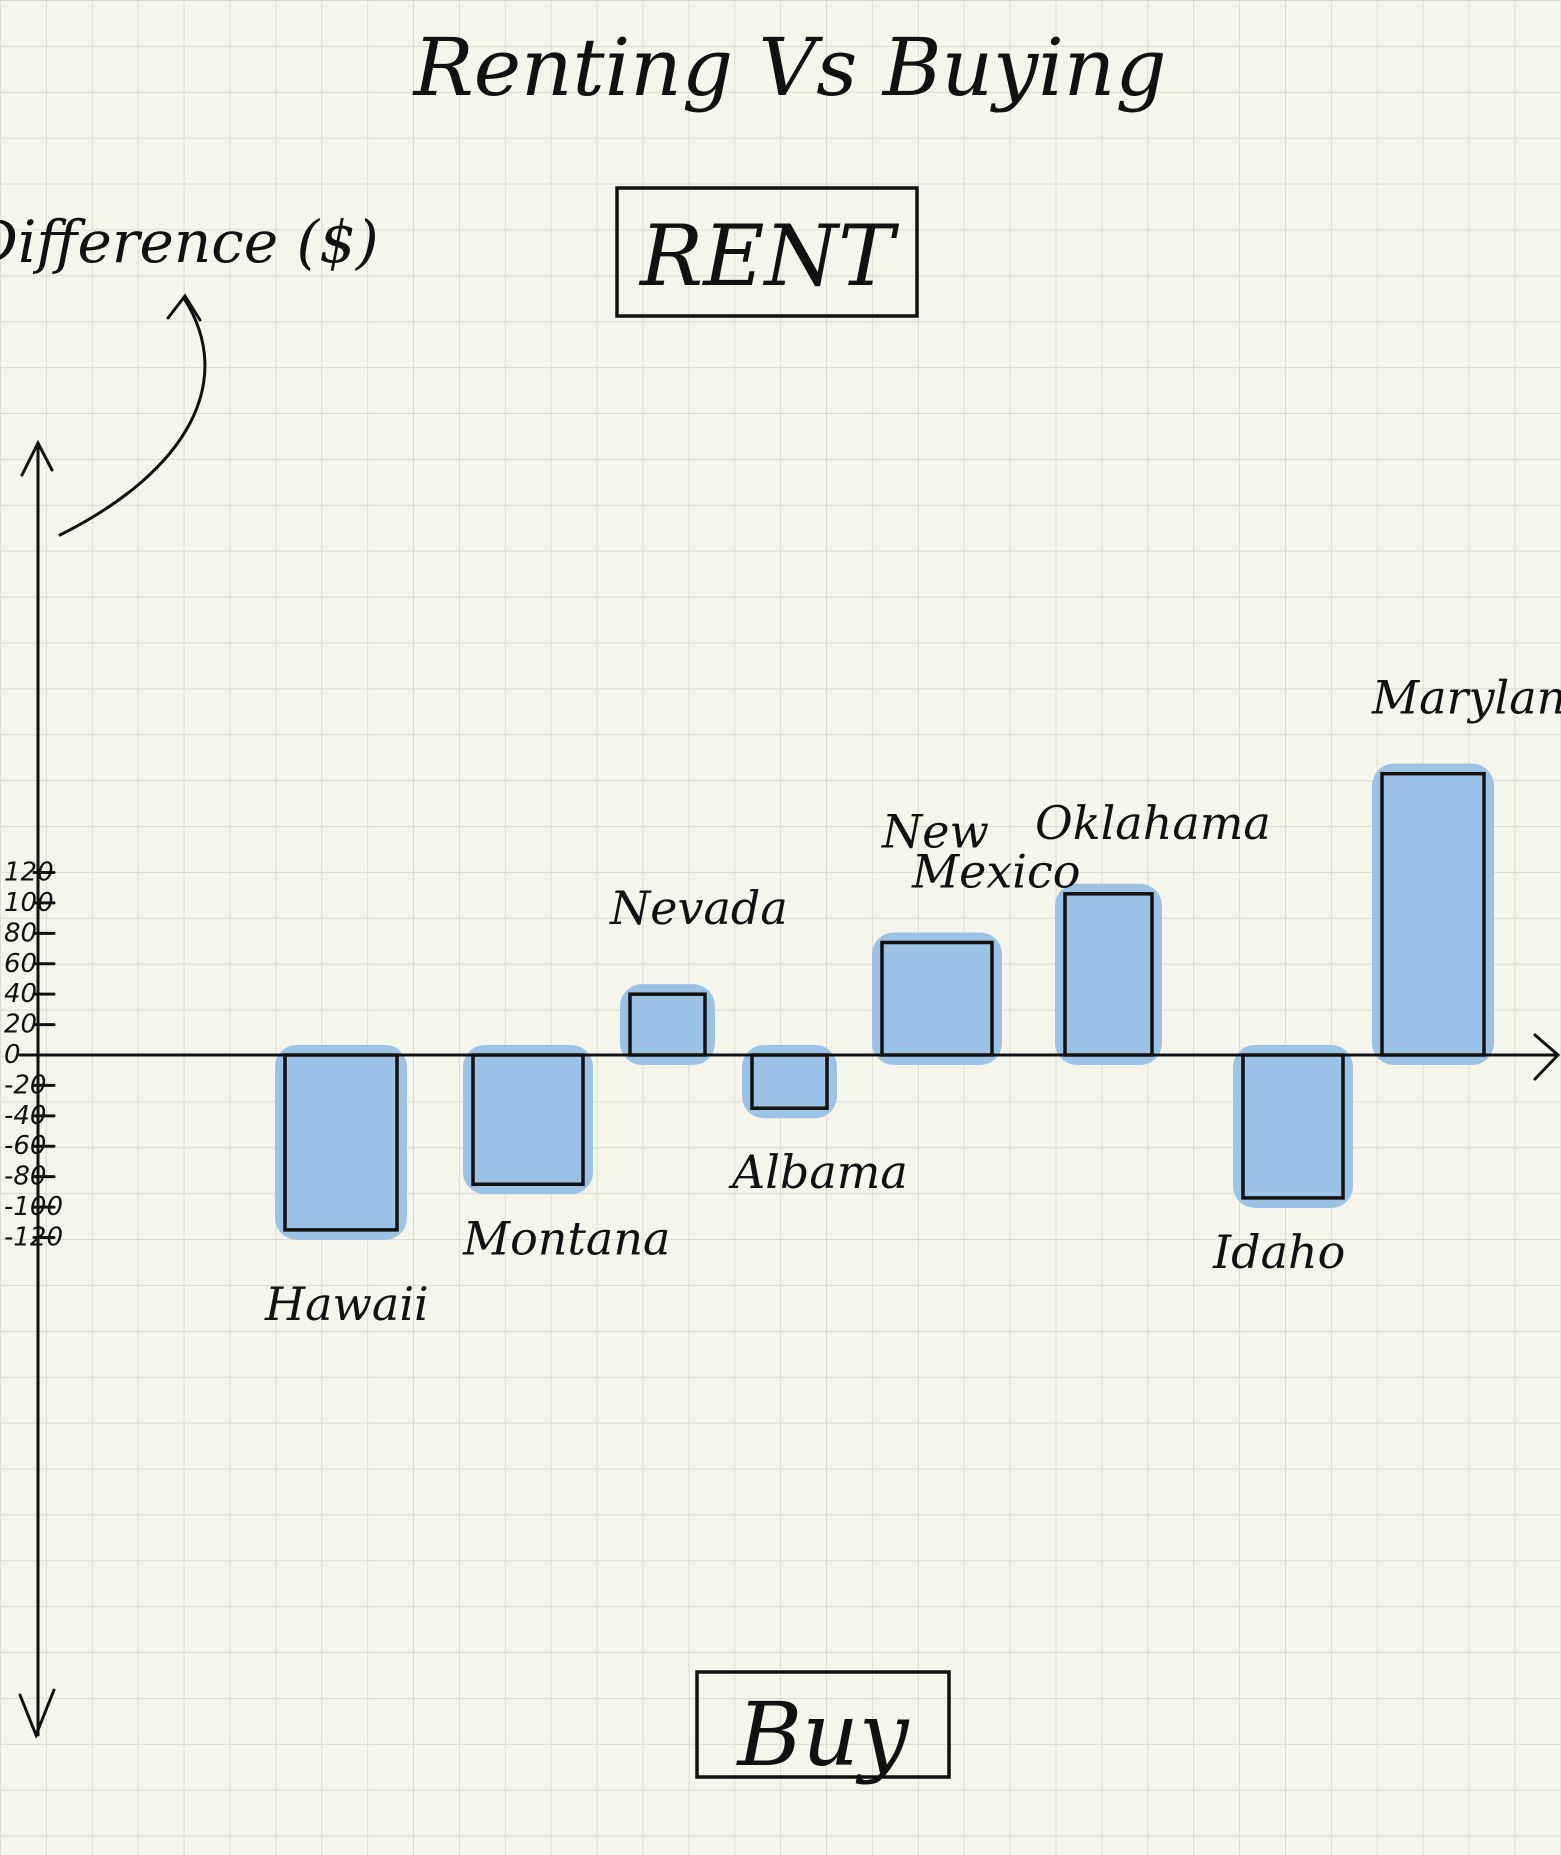 This screenshot has width=1561, height=1855. I want to click on rent-box-frame, so click(767, 252).